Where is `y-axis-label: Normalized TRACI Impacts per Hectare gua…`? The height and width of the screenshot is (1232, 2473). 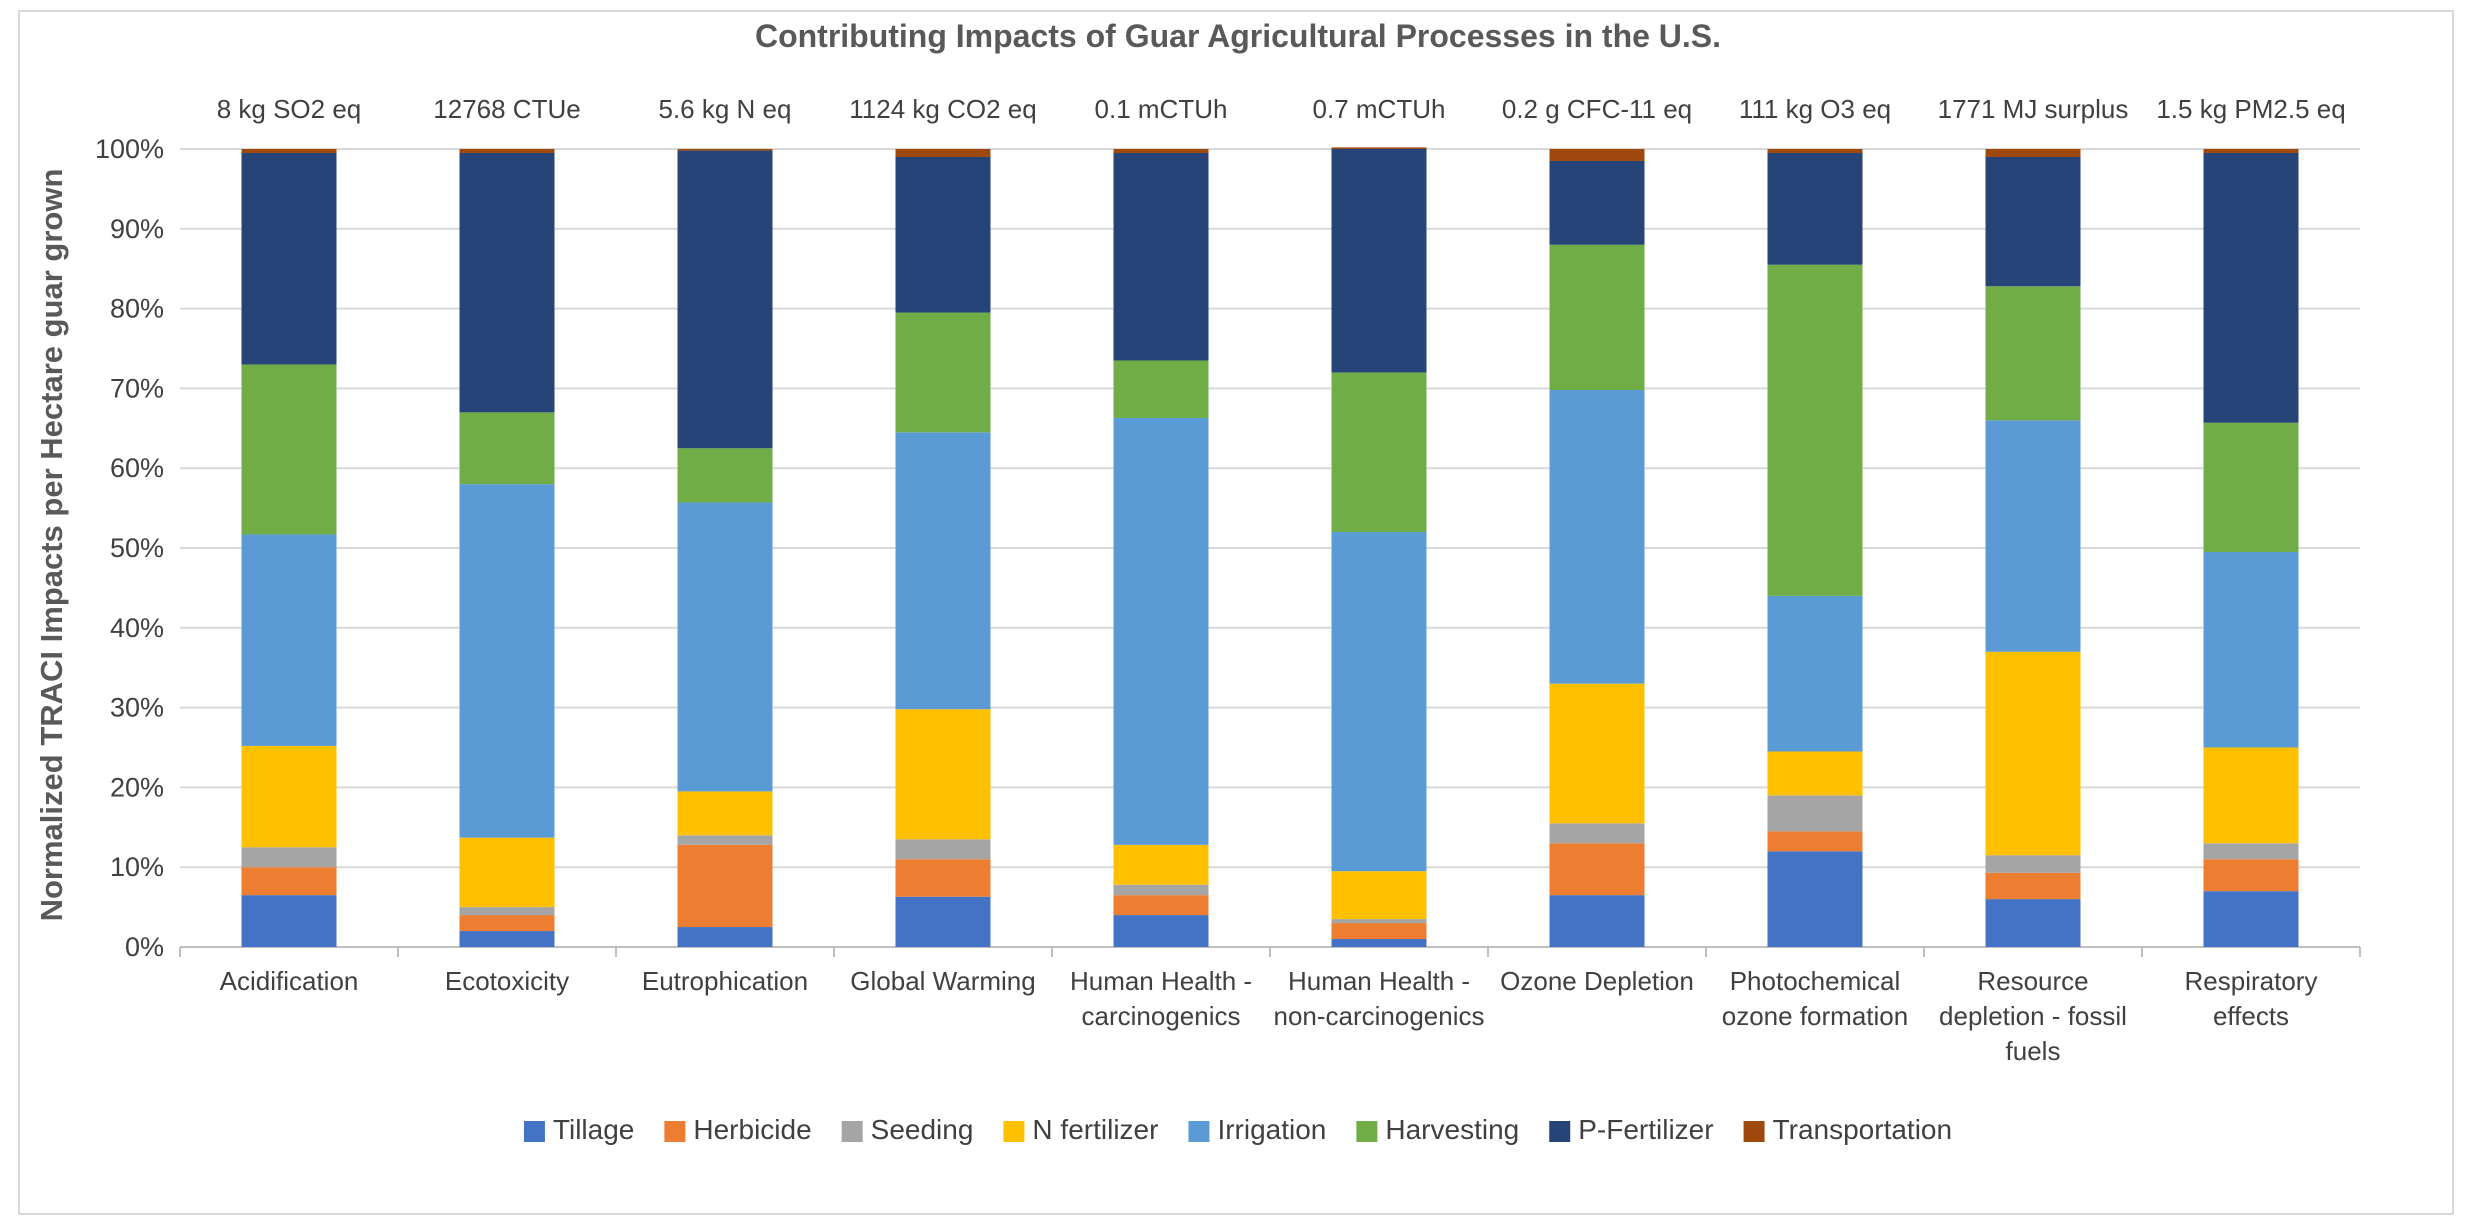 y-axis-label: Normalized TRACI Impacts per Hectare gua… is located at coordinates (51, 545).